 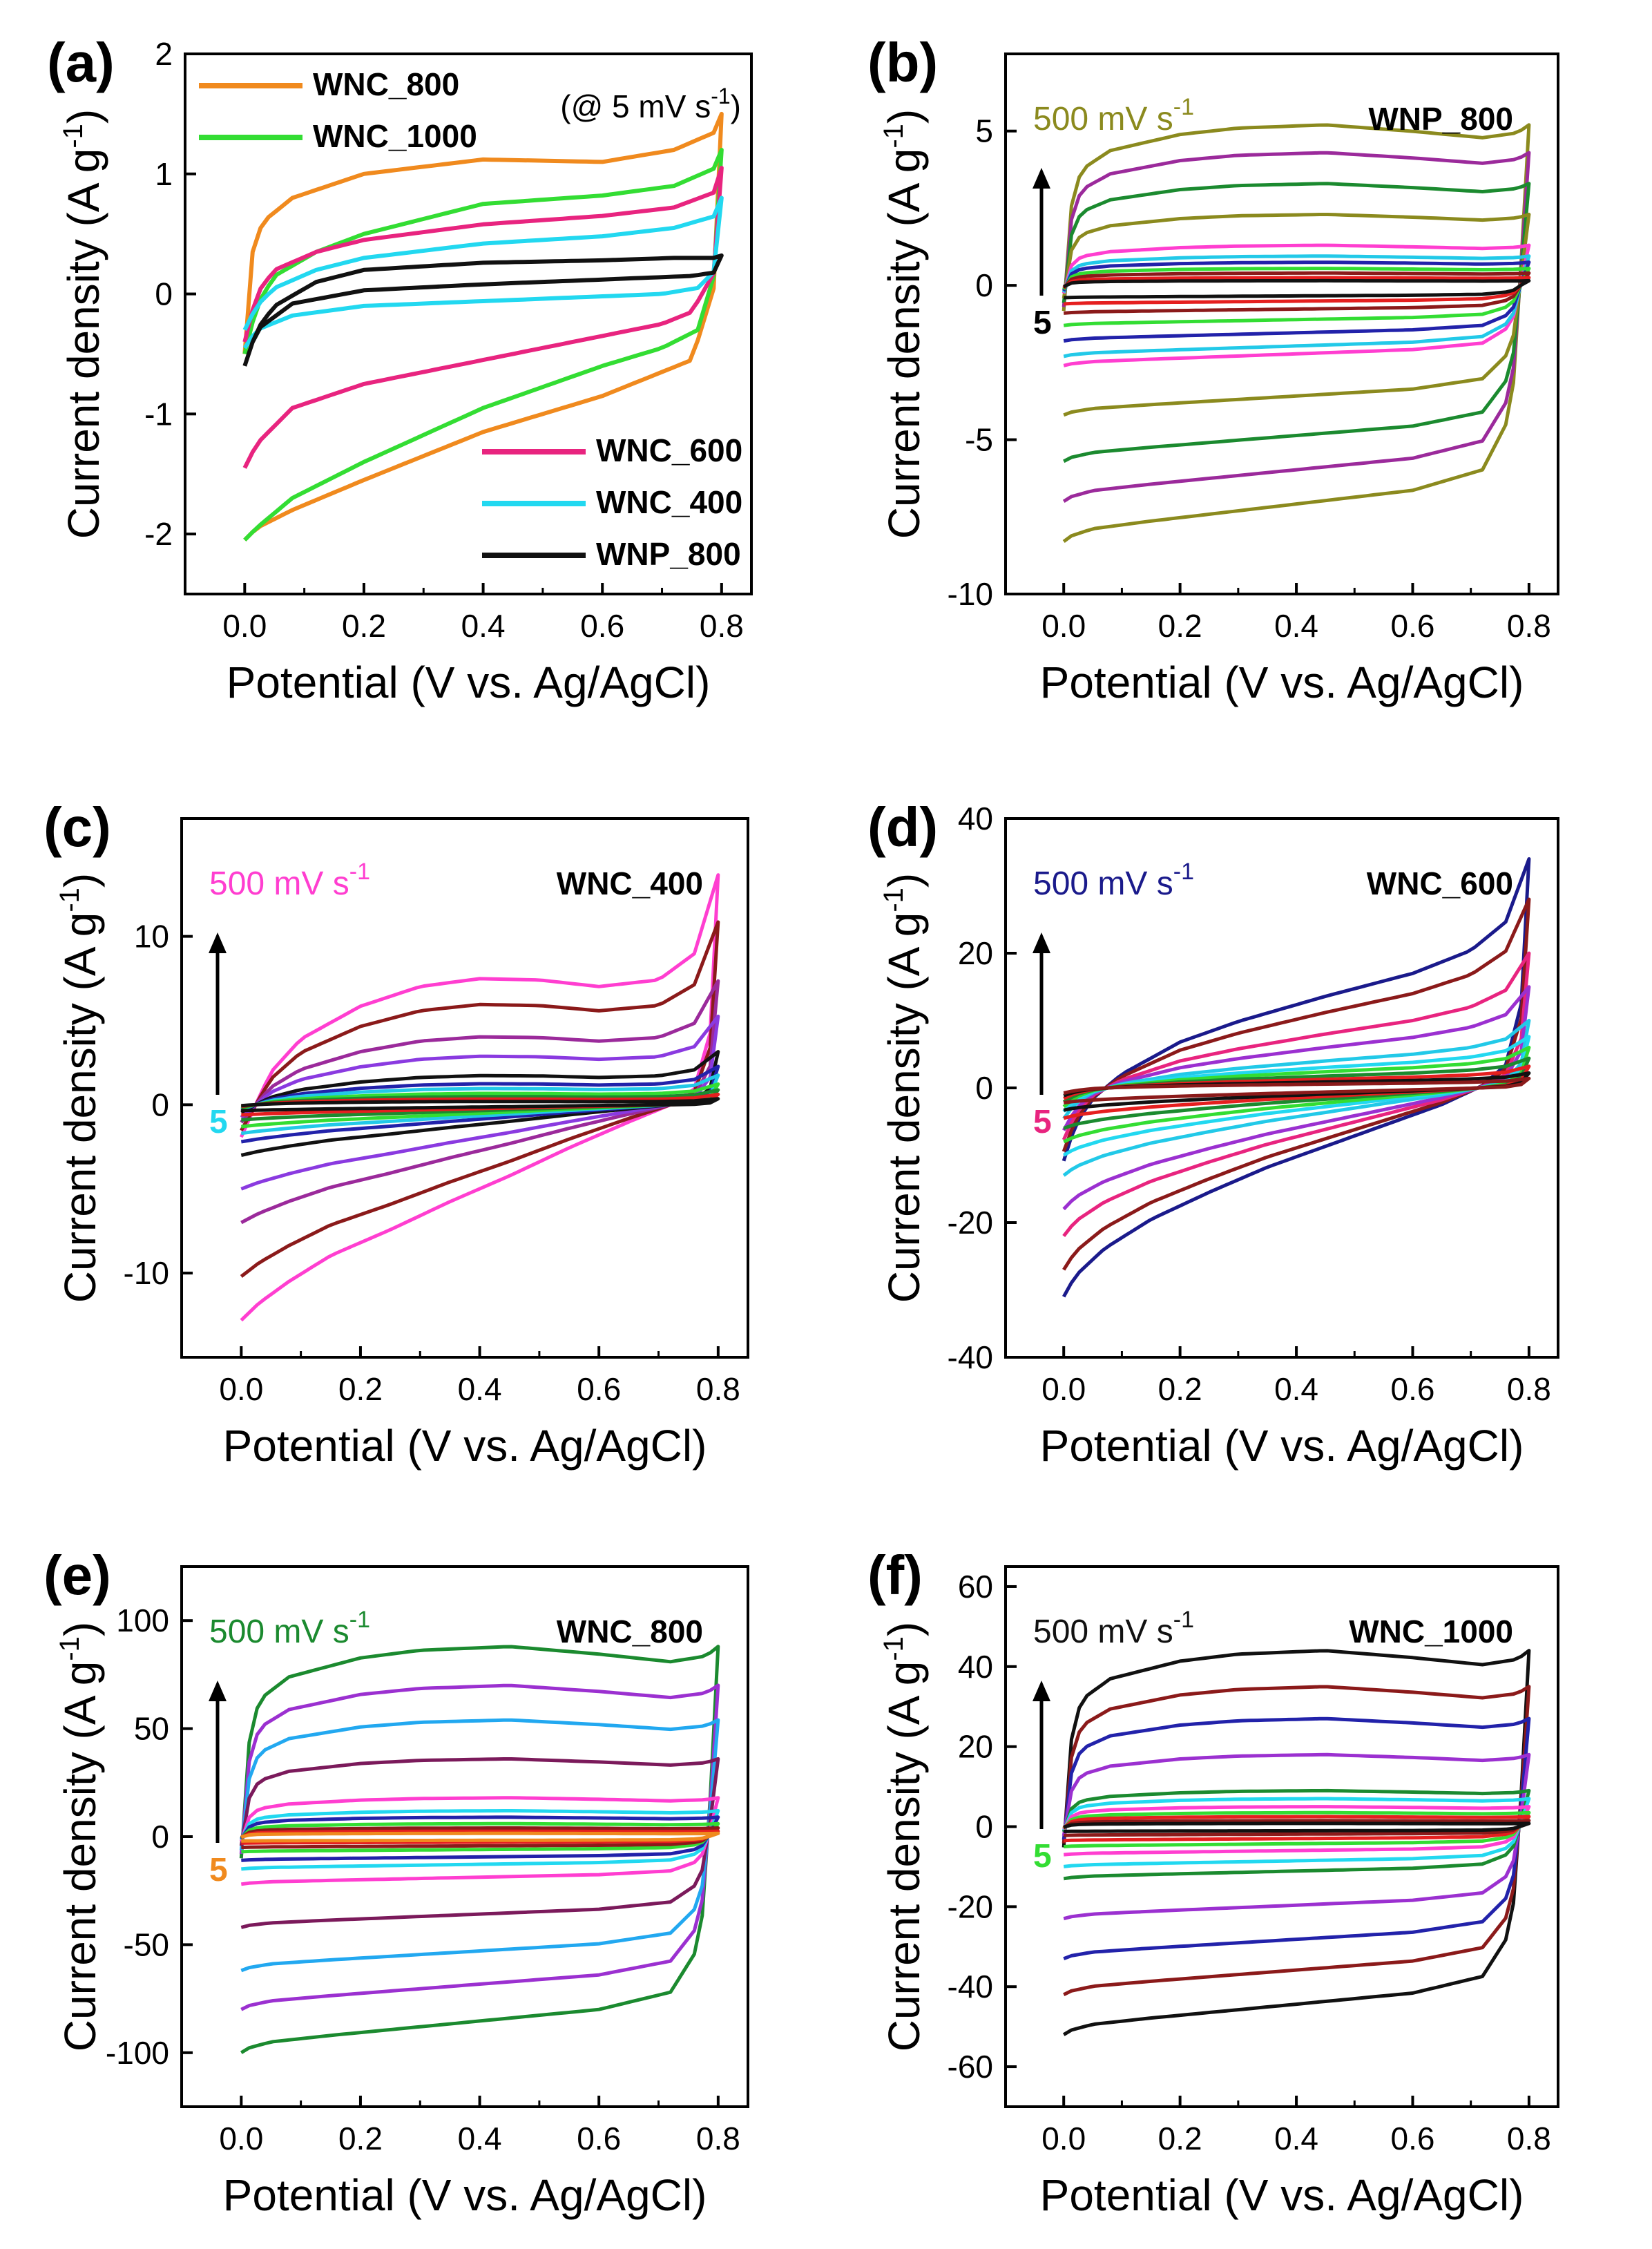 What do you see at coordinates (359, 1620) in the screenshot?
I see `rate-sup: -1` at bounding box center [359, 1620].